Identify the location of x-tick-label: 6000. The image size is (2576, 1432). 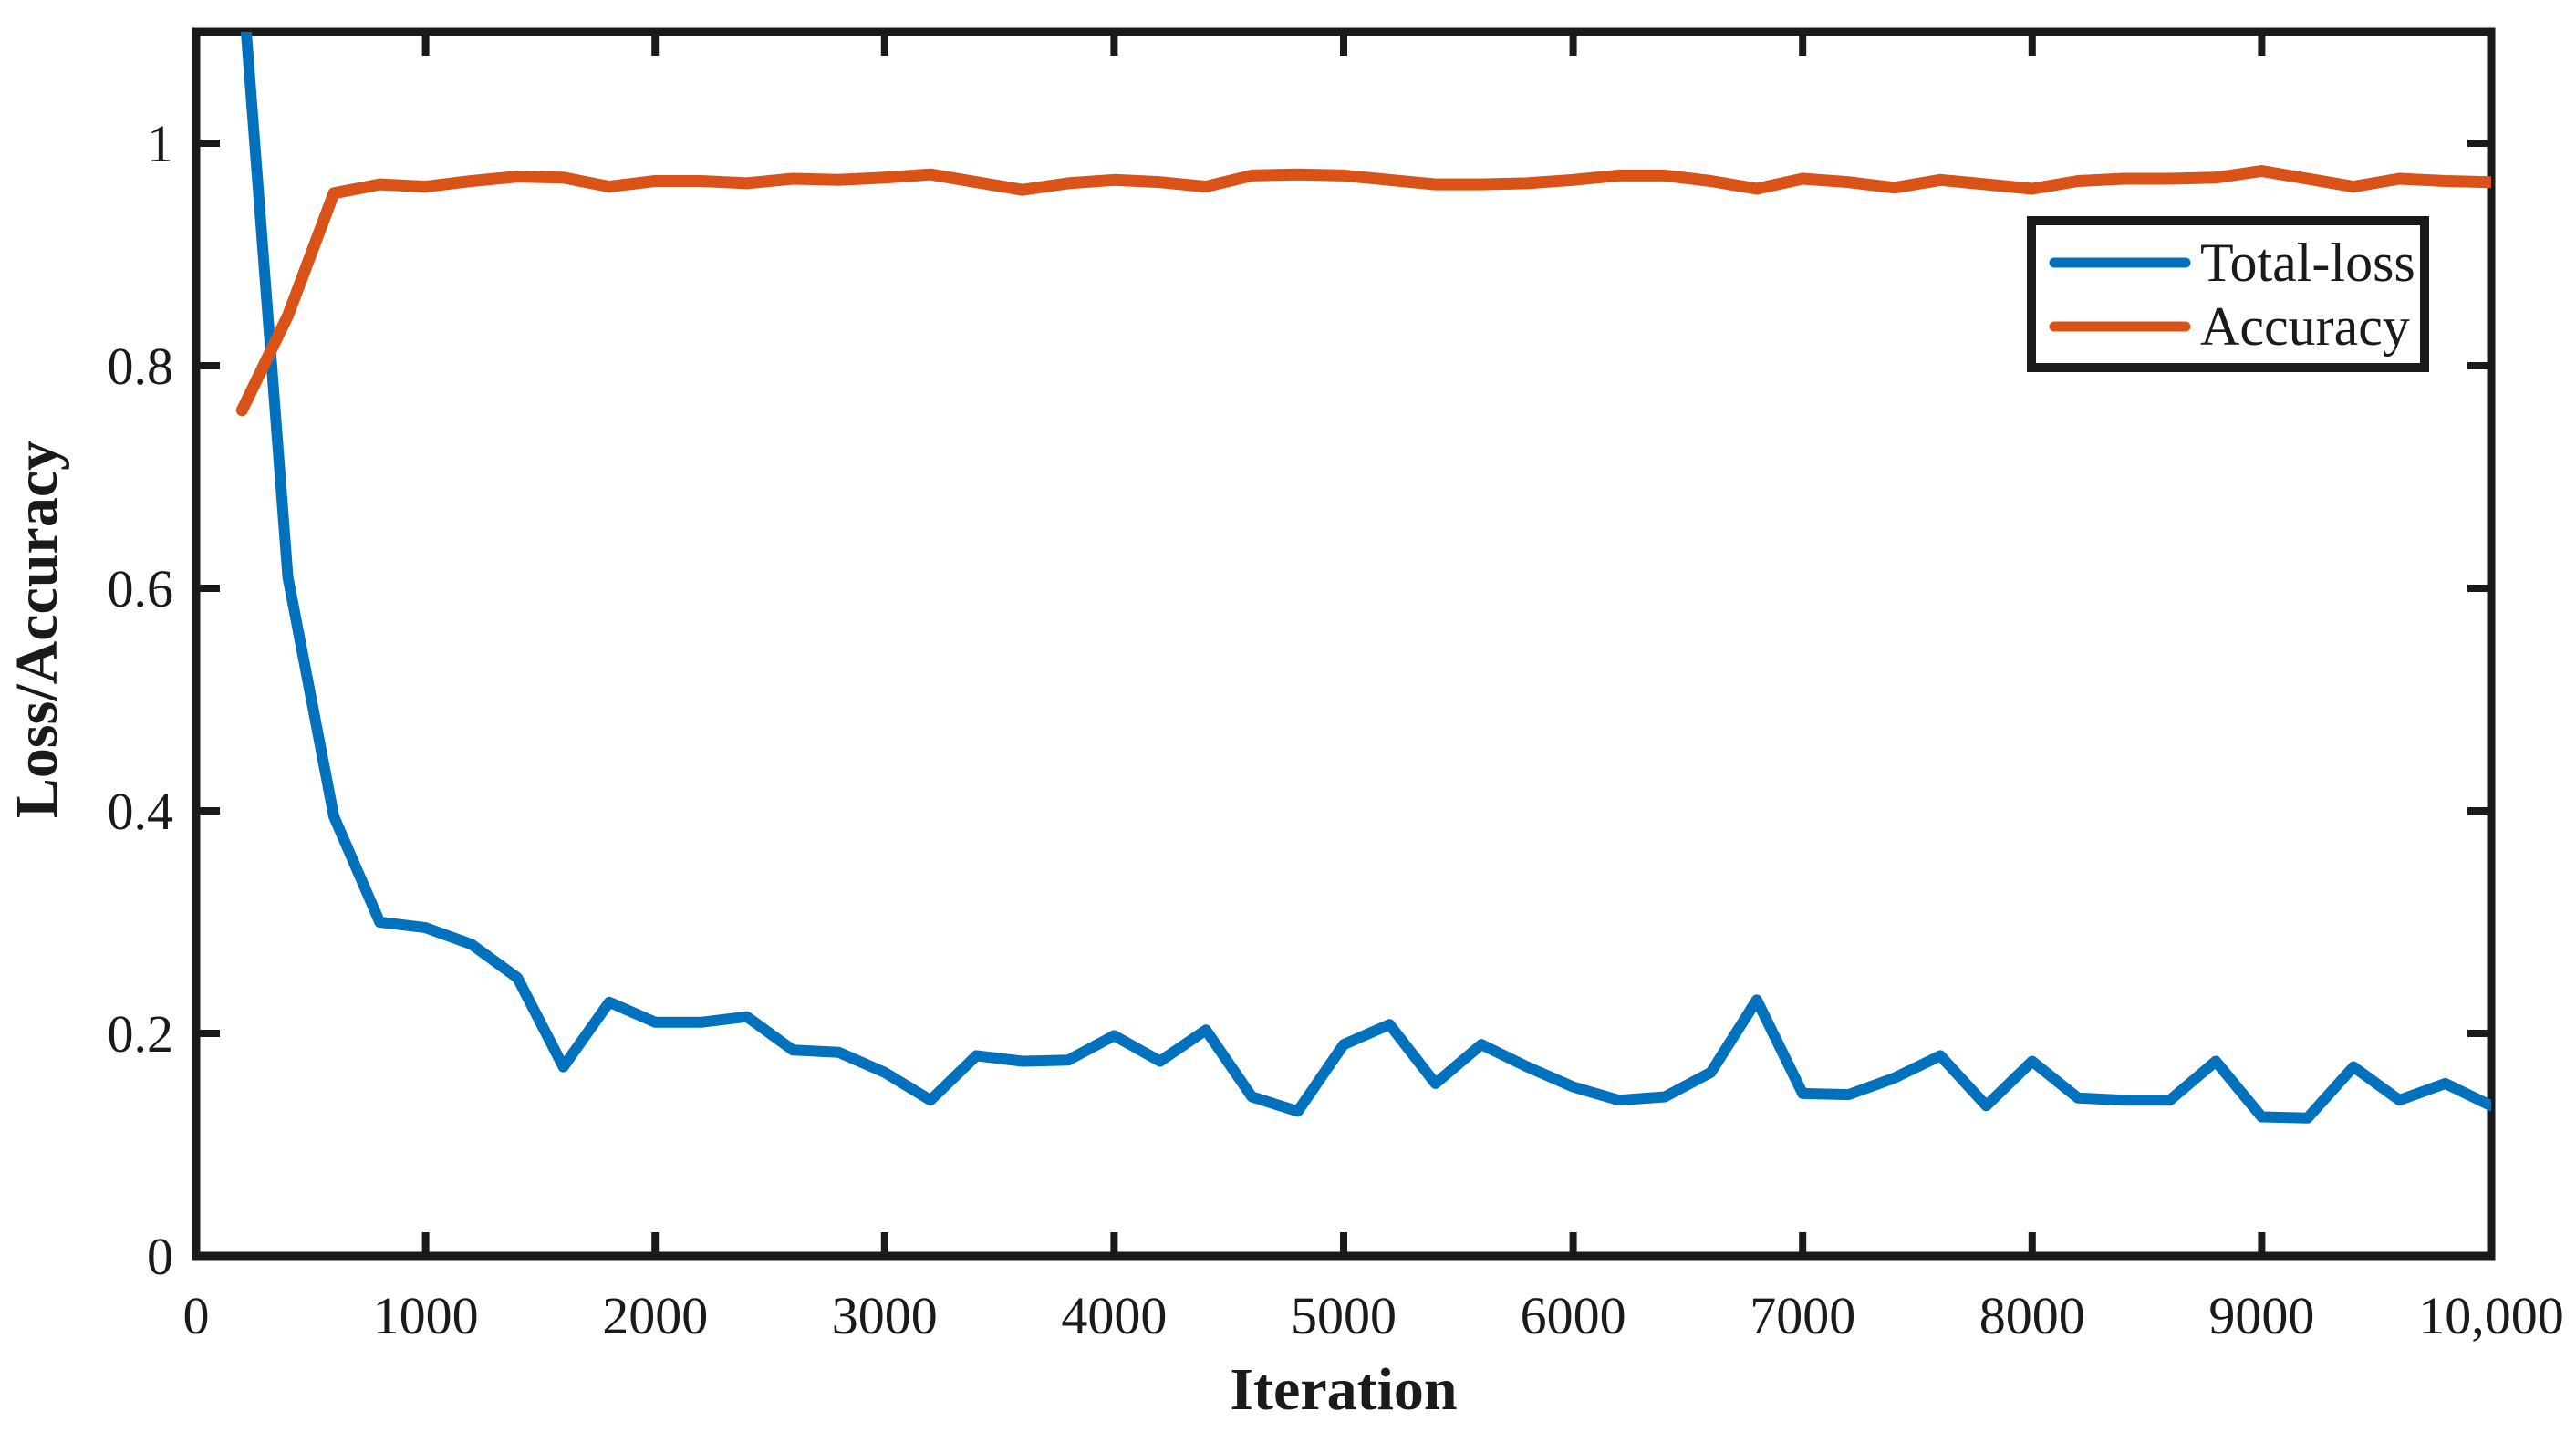
(1573, 1315).